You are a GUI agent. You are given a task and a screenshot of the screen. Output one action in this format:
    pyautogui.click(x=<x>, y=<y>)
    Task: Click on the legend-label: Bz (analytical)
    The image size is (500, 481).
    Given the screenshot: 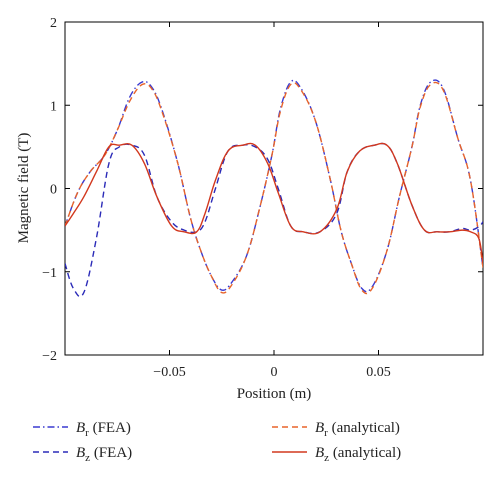 What is the action you would take?
    pyautogui.click(x=358, y=454)
    